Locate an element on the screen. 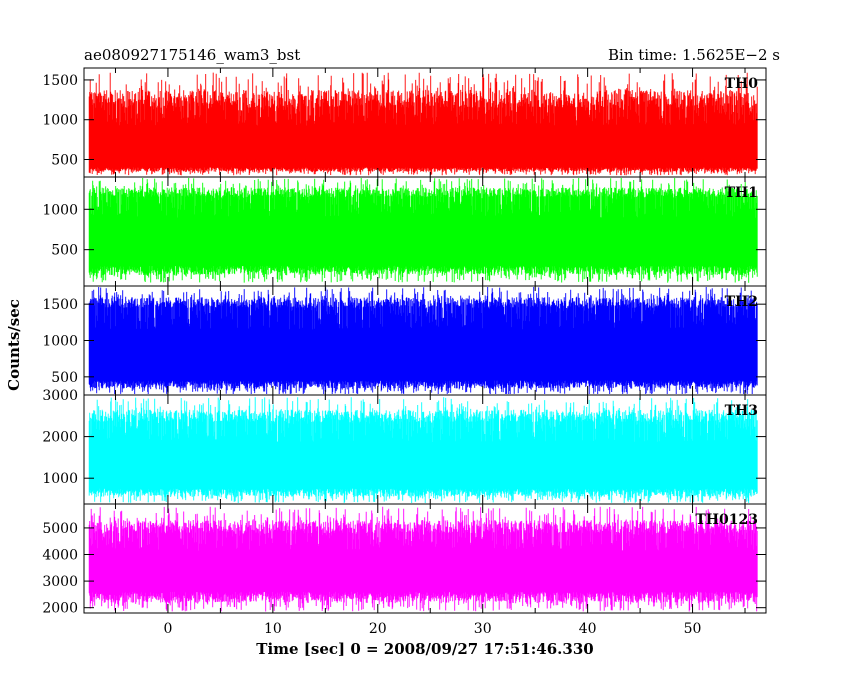 The image size is (850, 680). x-tick-label: 10 is located at coordinates (273, 629).